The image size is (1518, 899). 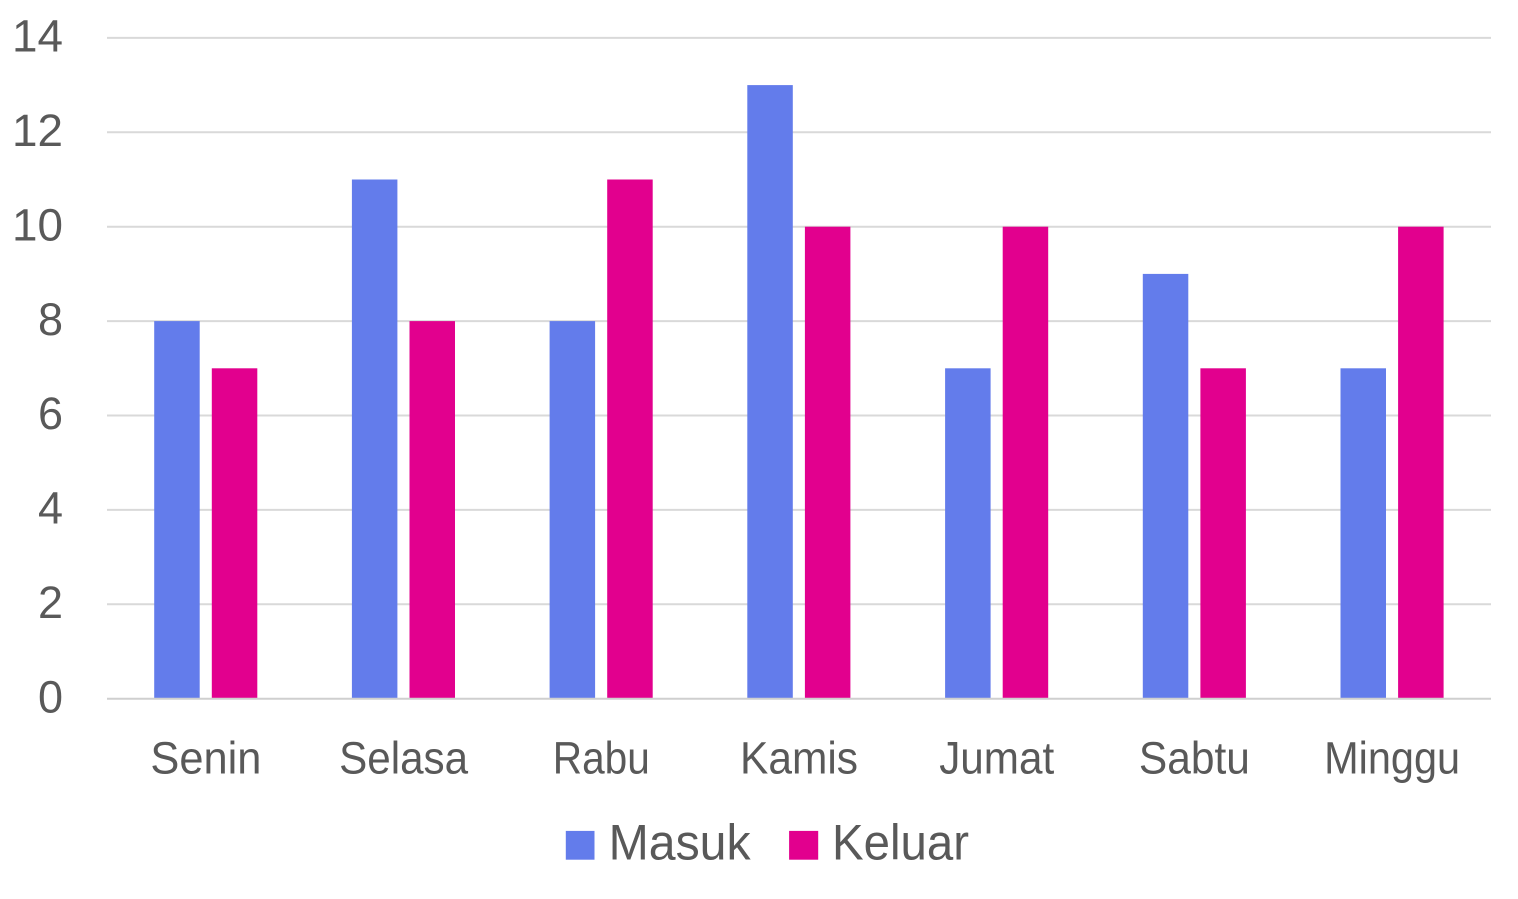 I want to click on svg-text: 10, so click(x=37, y=224).